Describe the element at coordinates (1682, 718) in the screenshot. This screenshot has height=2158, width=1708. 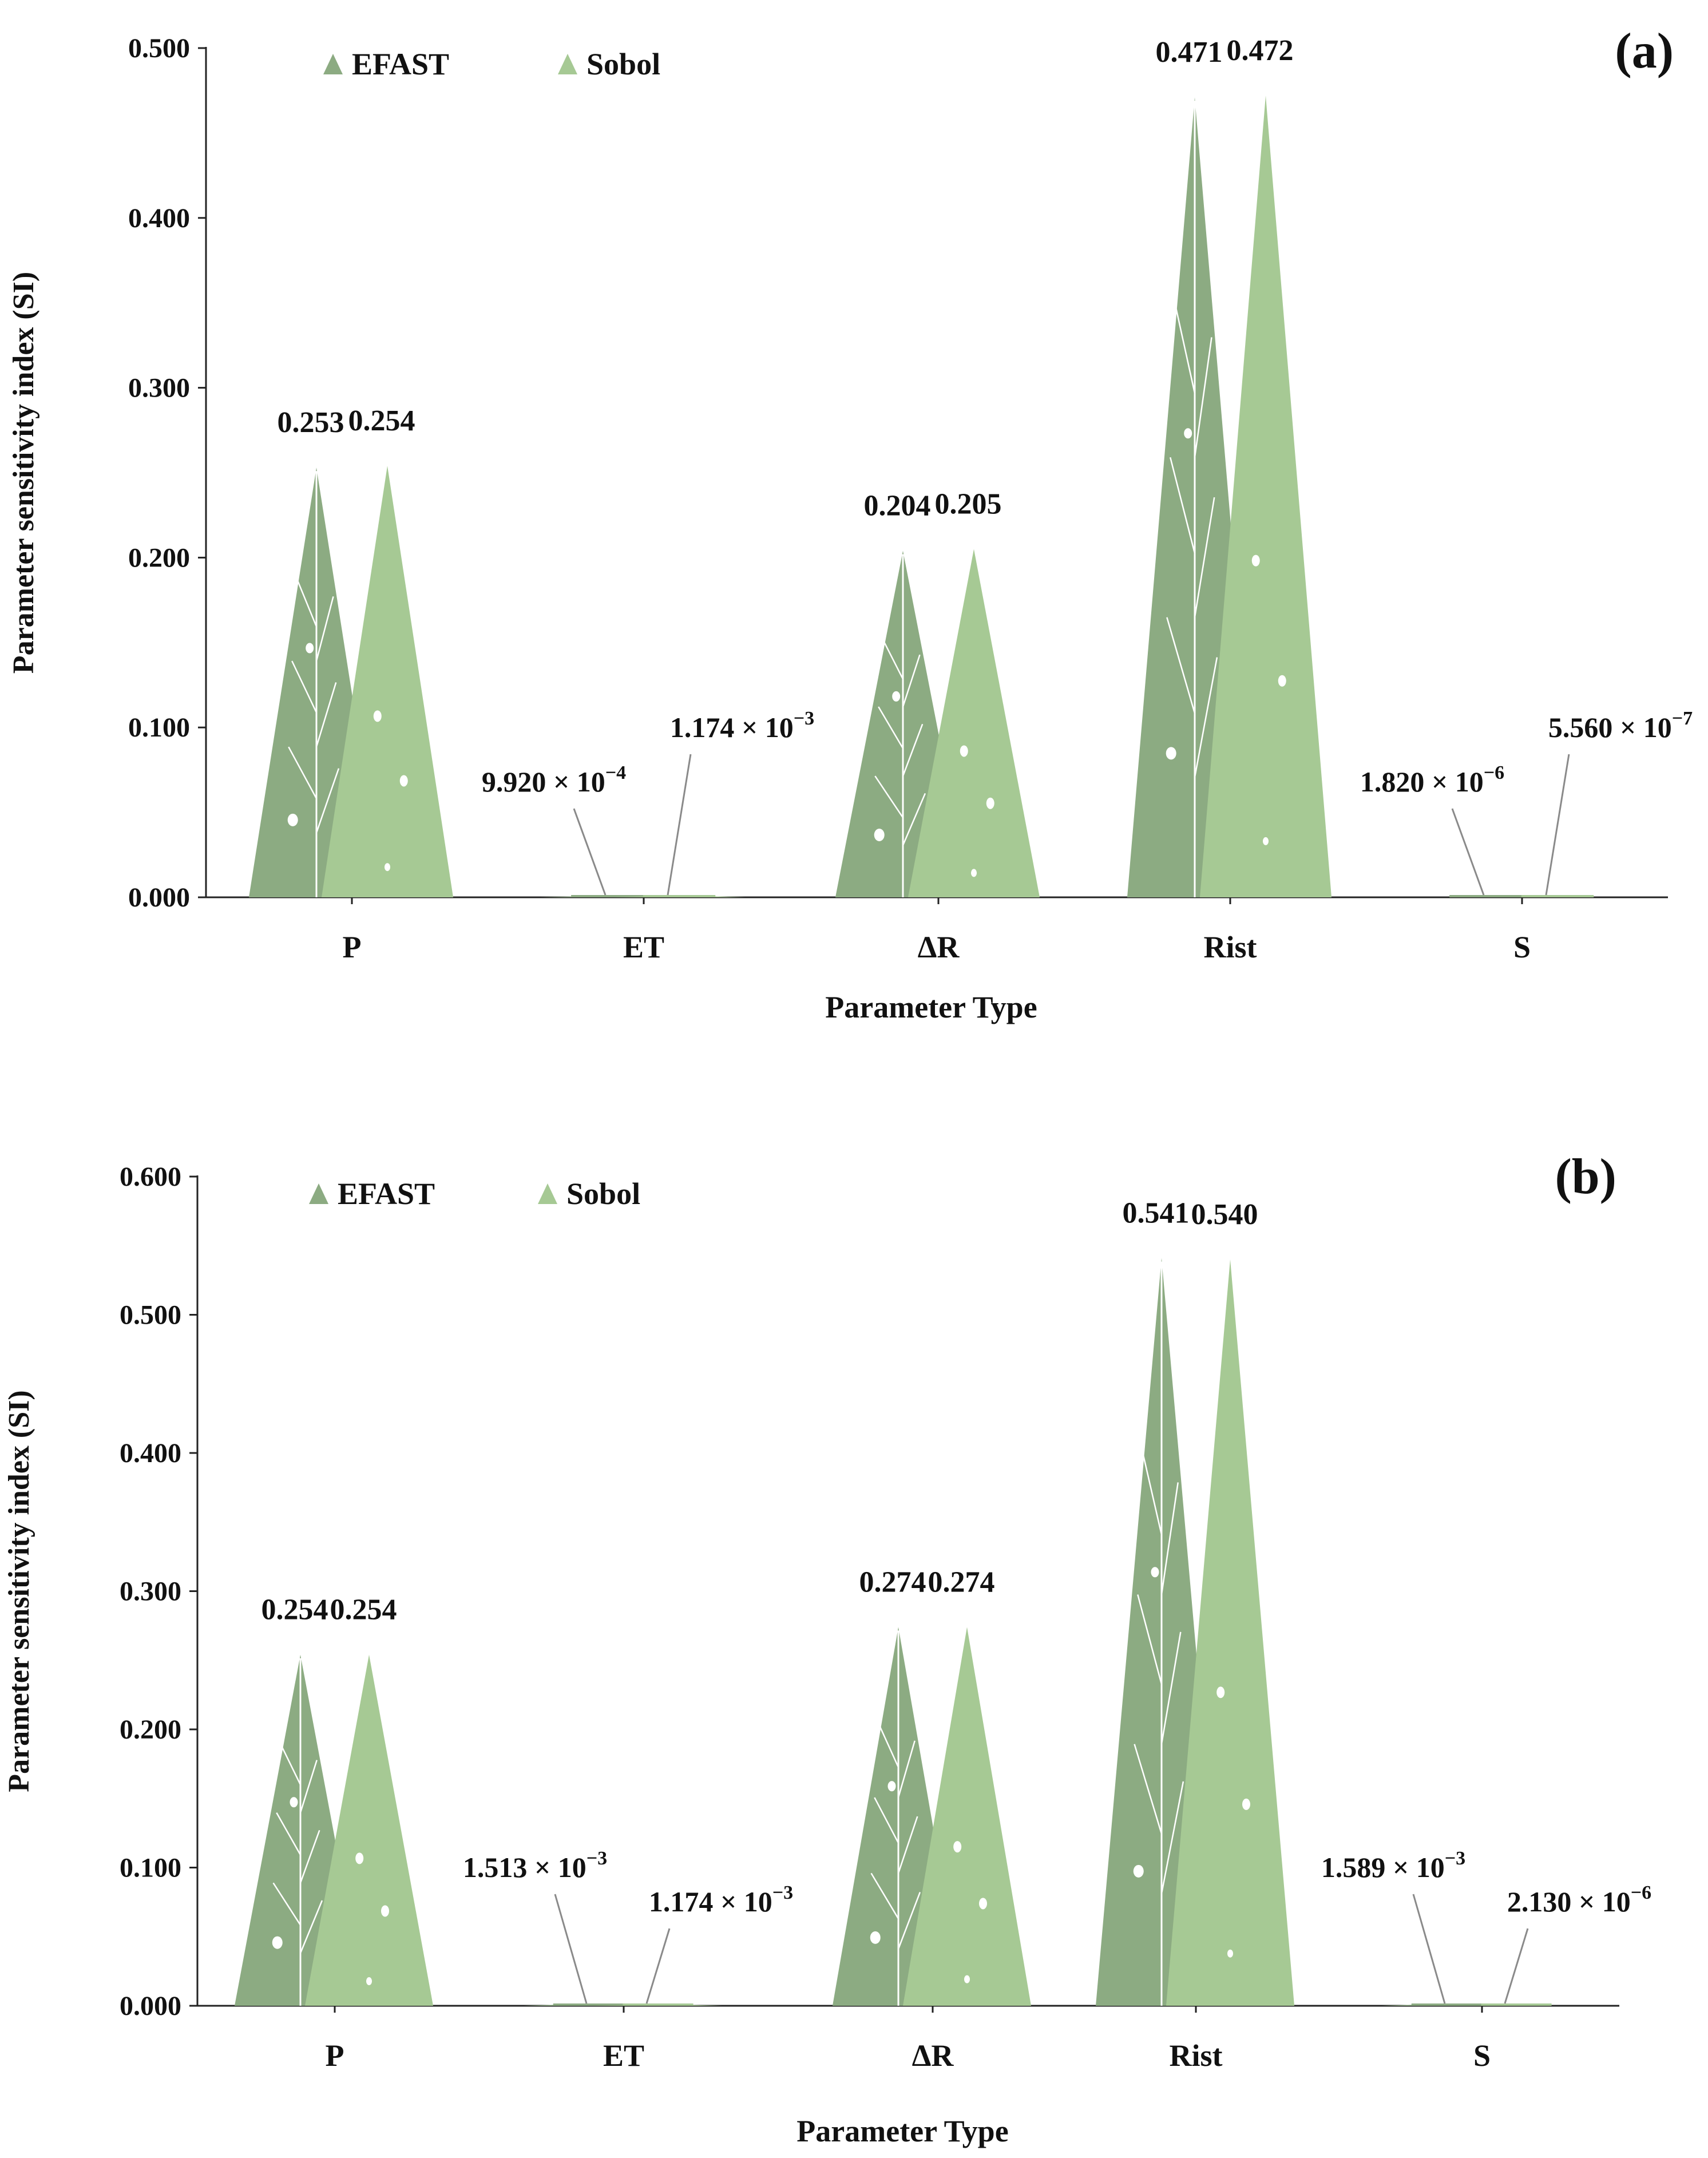
I see `sci-exponent: −7` at that location.